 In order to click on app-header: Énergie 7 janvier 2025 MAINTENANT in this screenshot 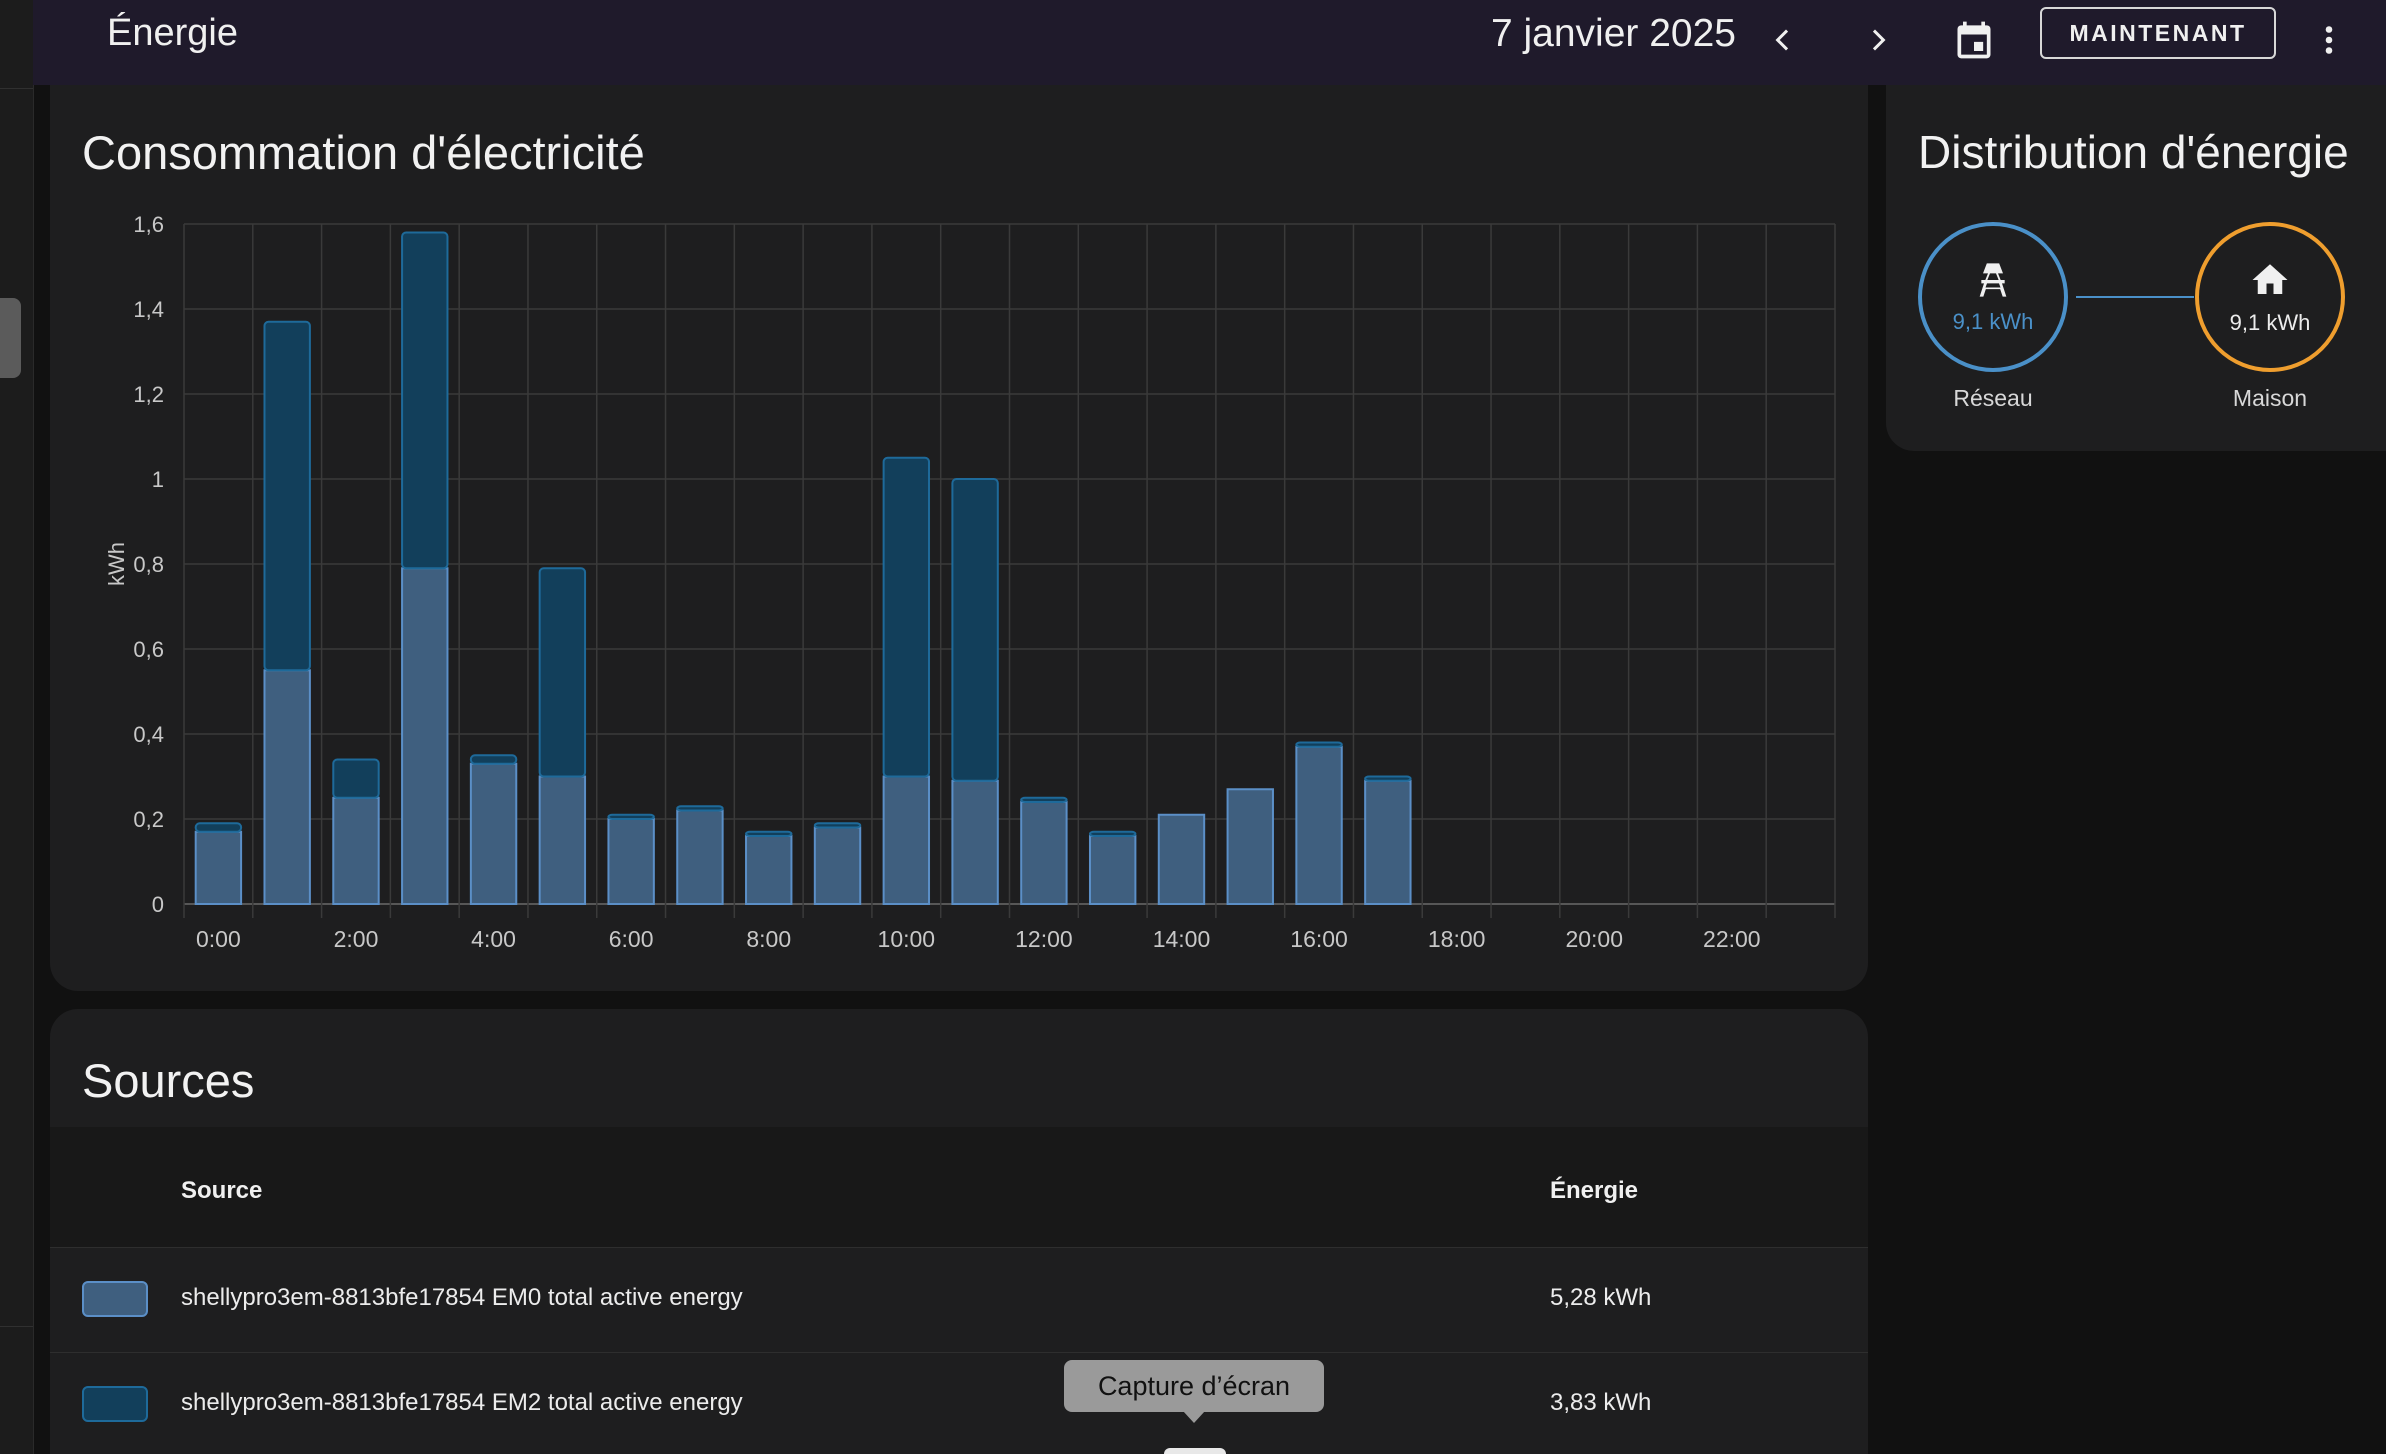, I will do `click(1209, 42)`.